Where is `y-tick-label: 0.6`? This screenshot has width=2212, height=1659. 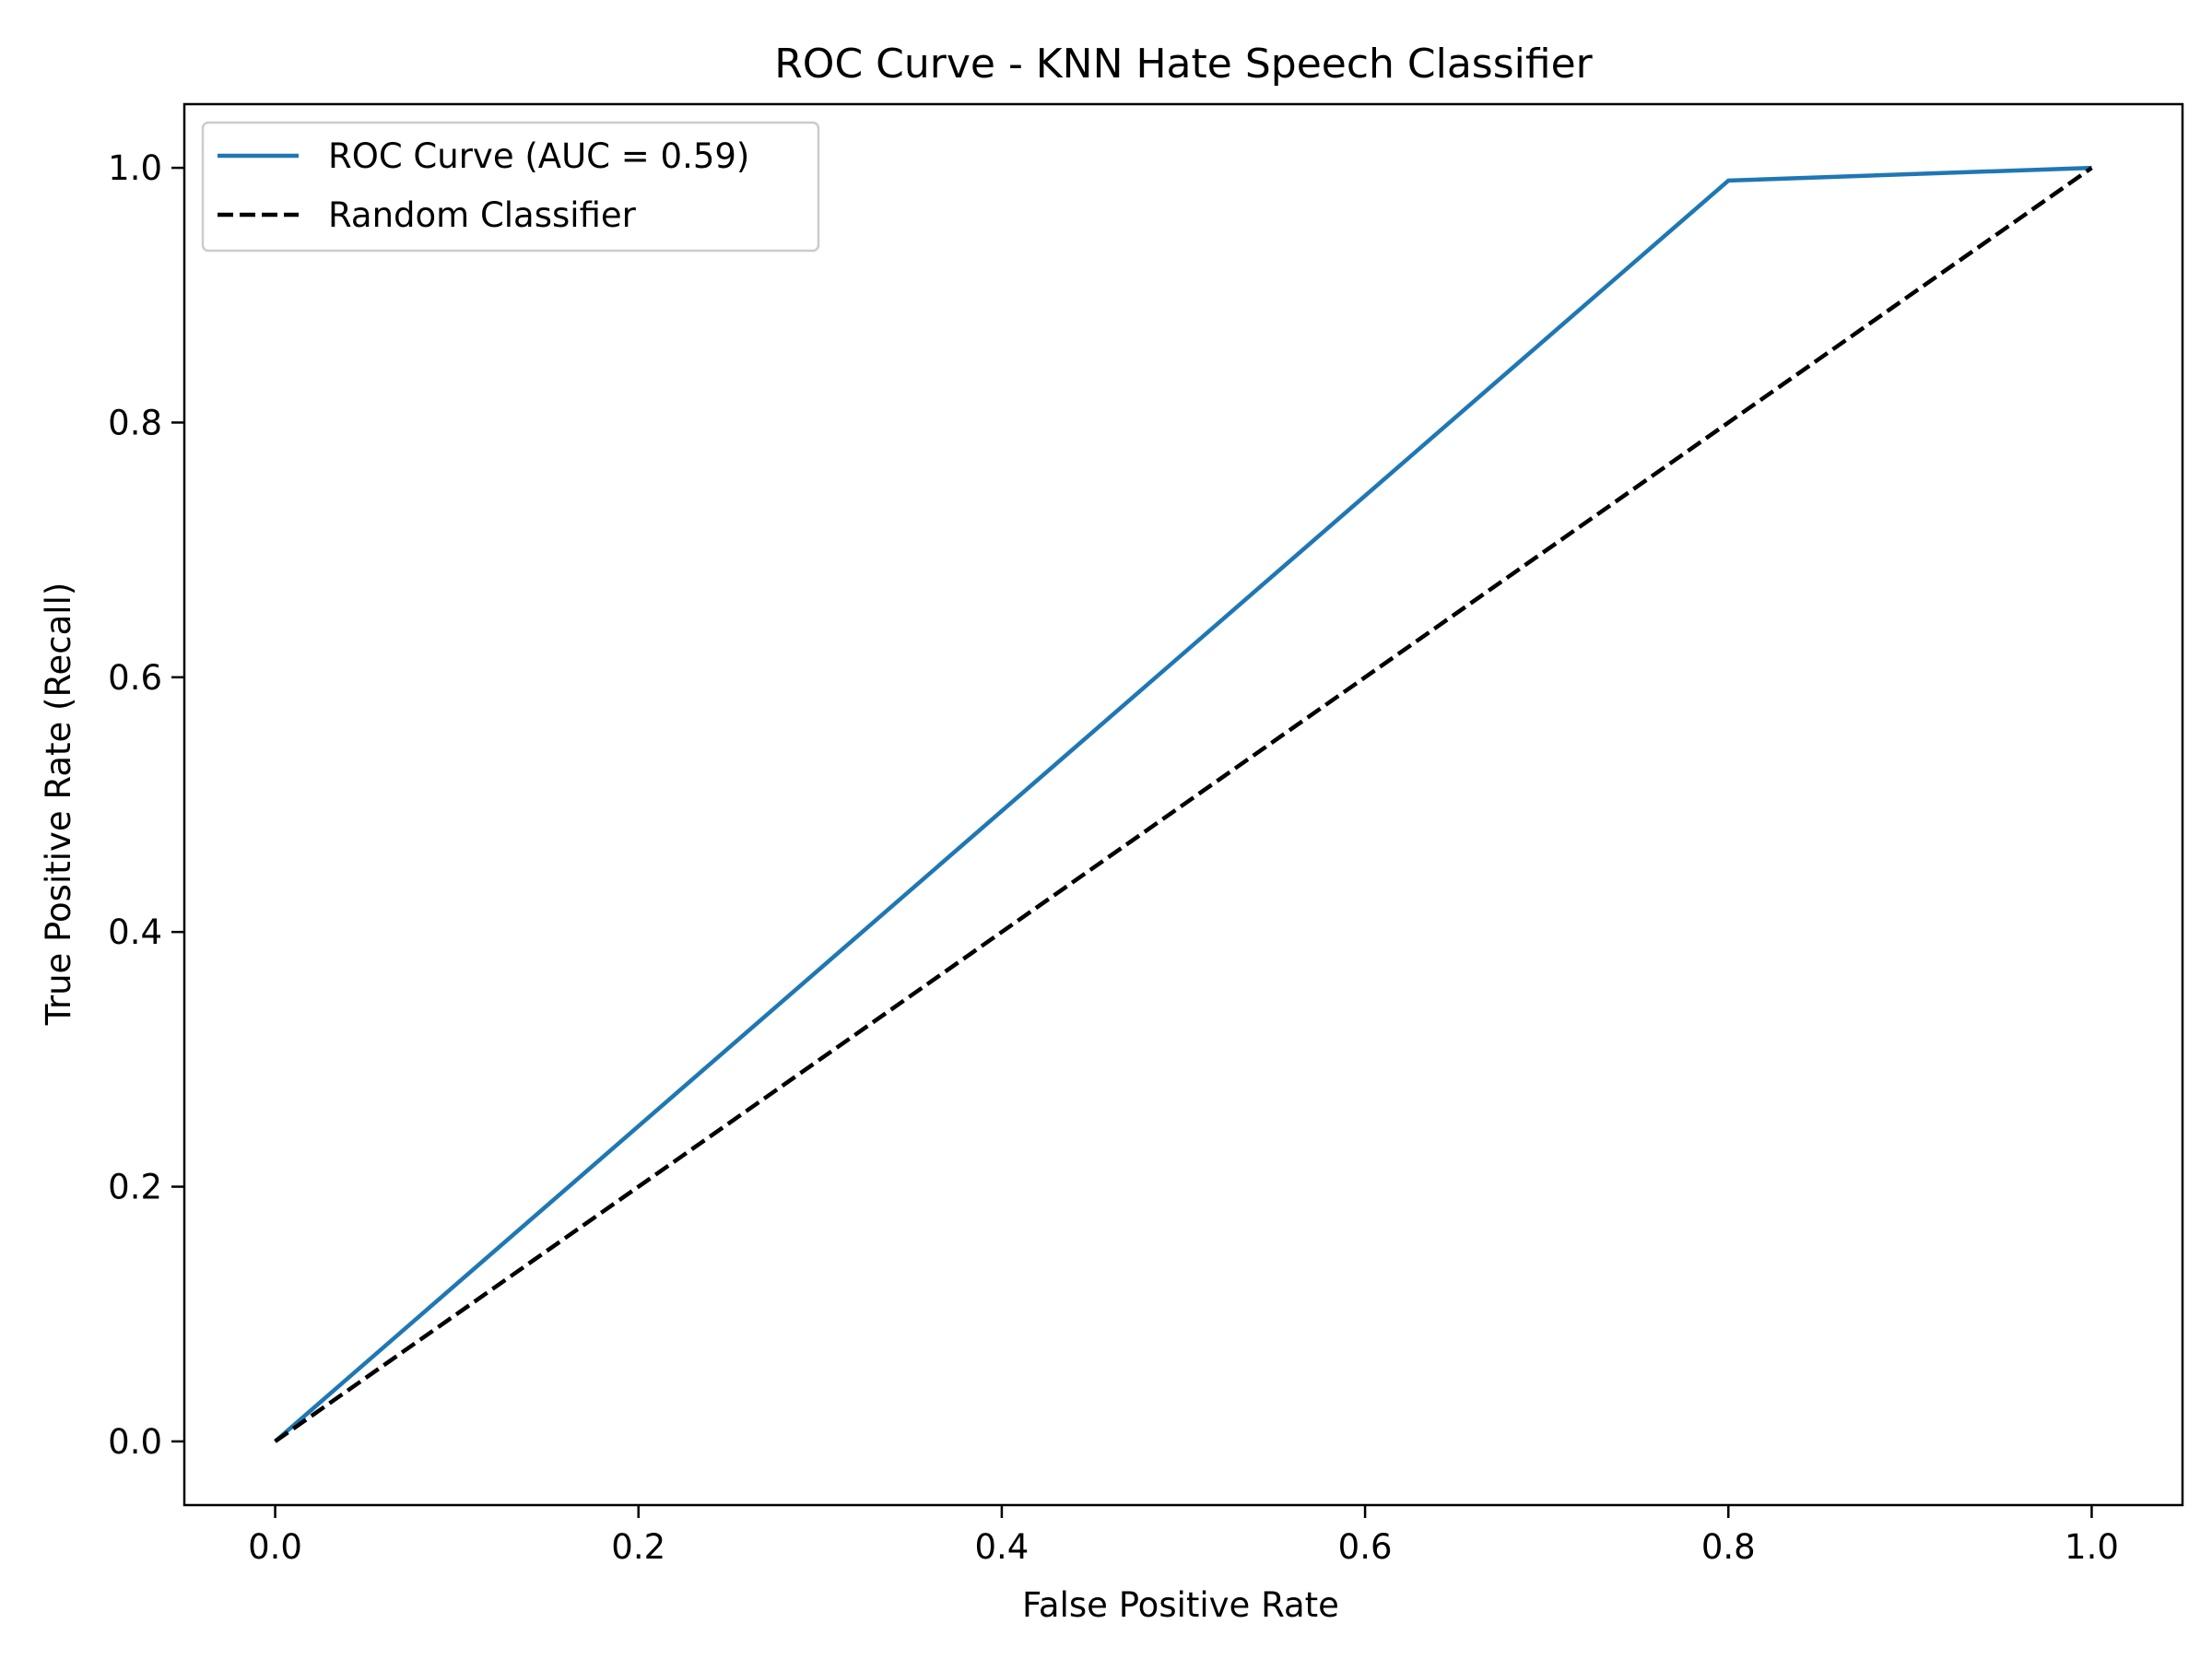 y-tick-label: 0.6 is located at coordinates (135, 678).